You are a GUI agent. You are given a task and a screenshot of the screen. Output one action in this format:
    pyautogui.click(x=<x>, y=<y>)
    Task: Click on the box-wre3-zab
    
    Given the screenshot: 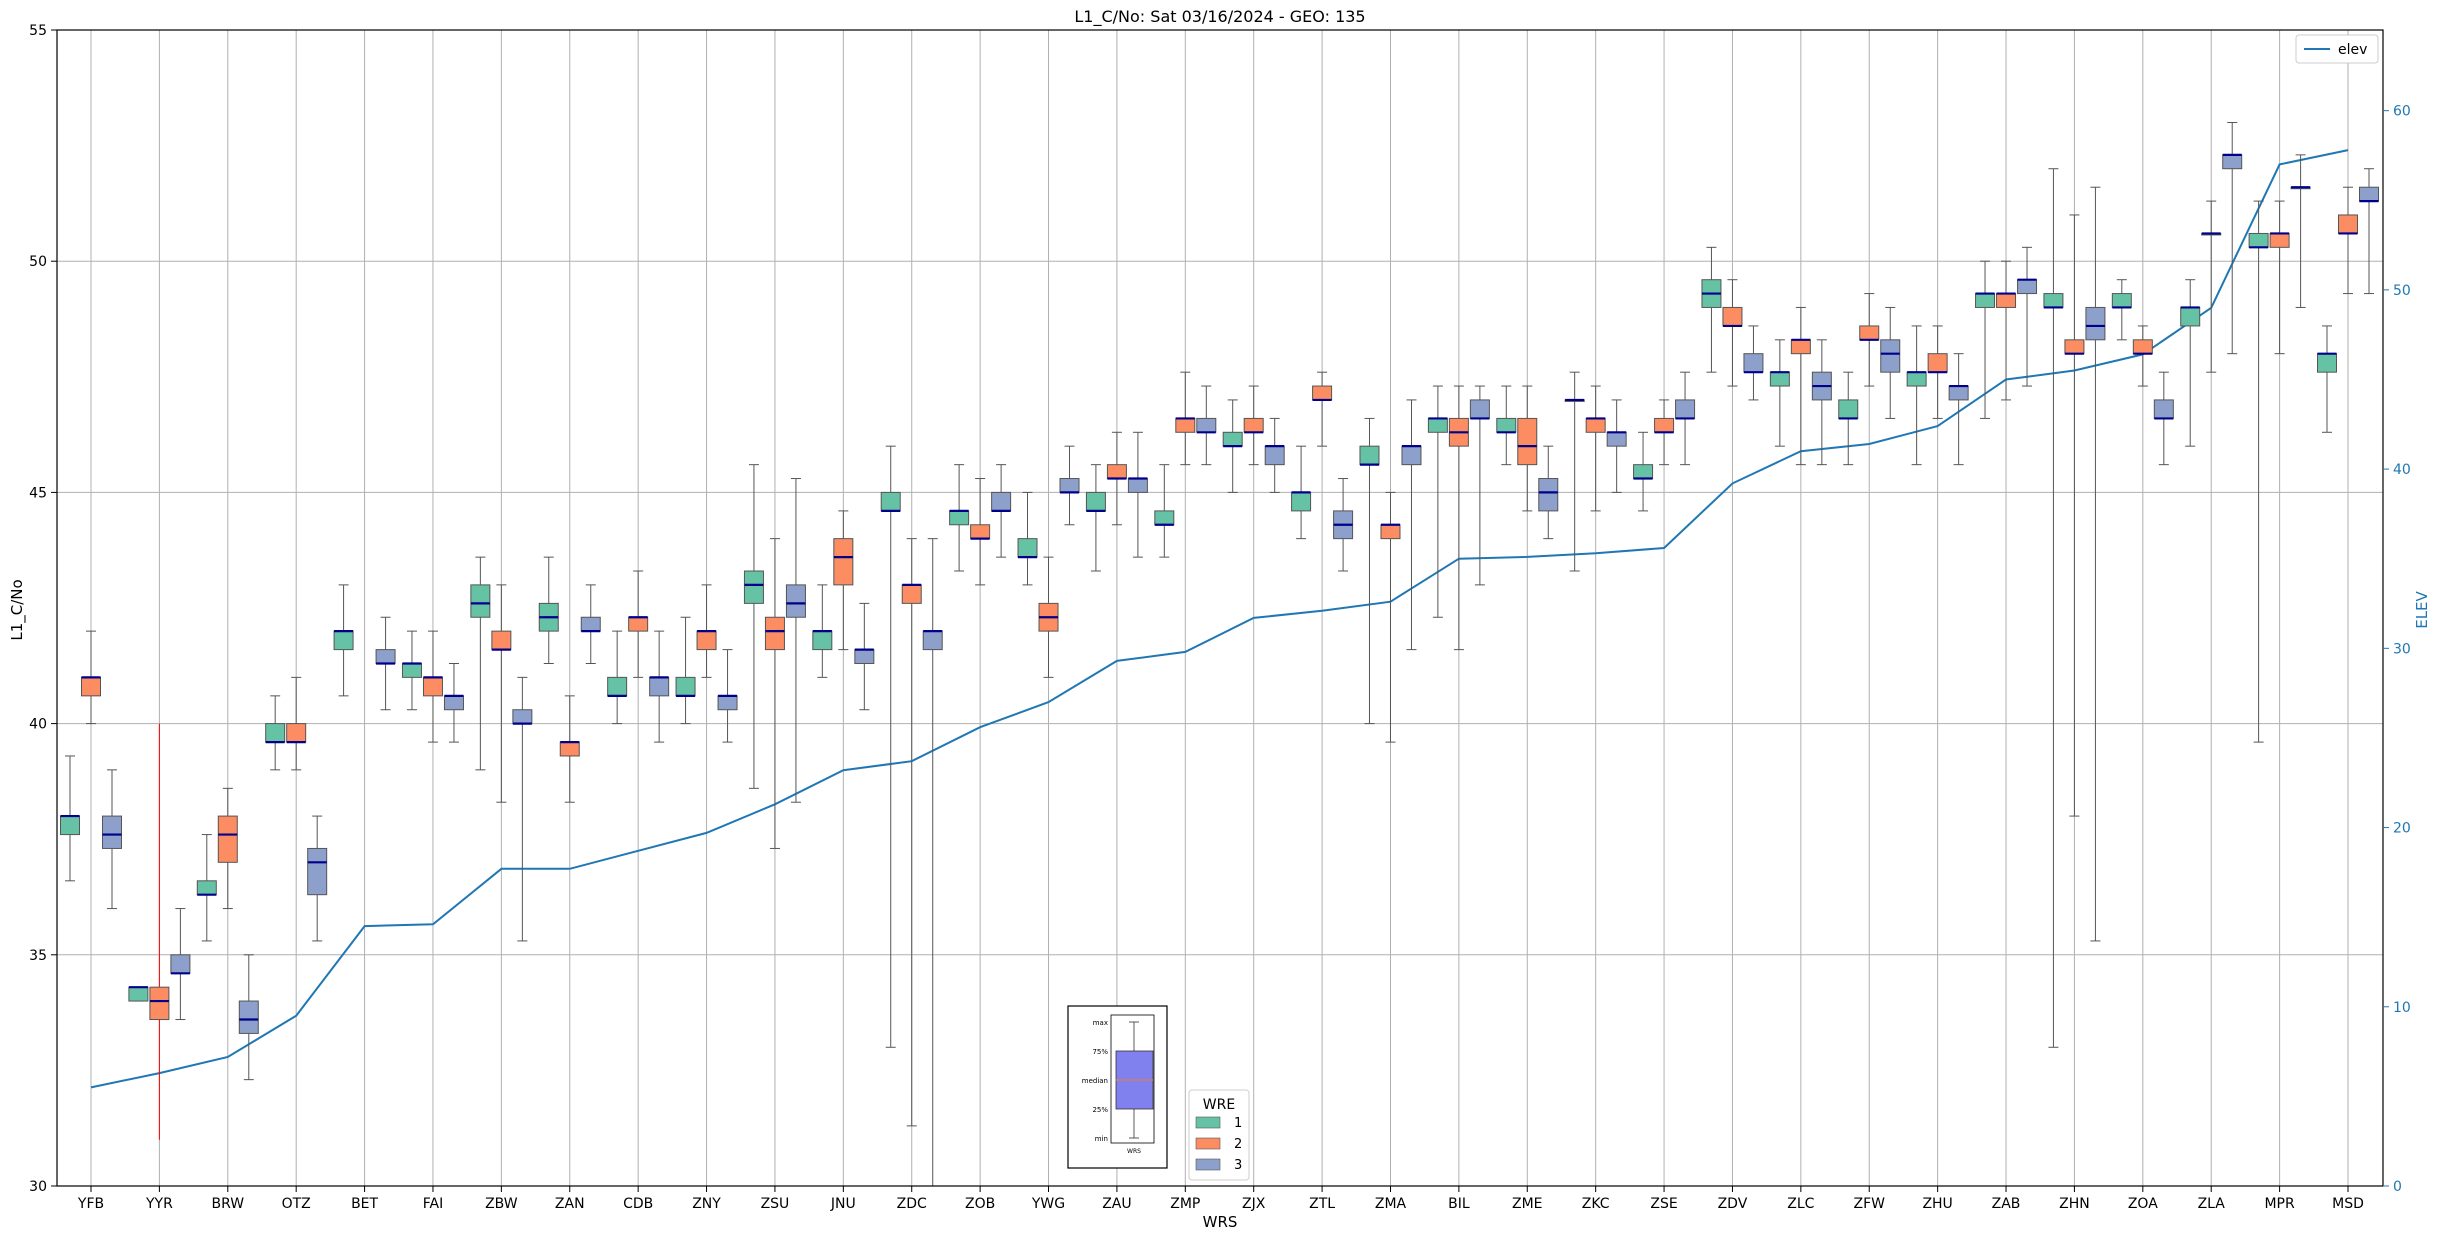 What is the action you would take?
    pyautogui.click(x=2027, y=316)
    